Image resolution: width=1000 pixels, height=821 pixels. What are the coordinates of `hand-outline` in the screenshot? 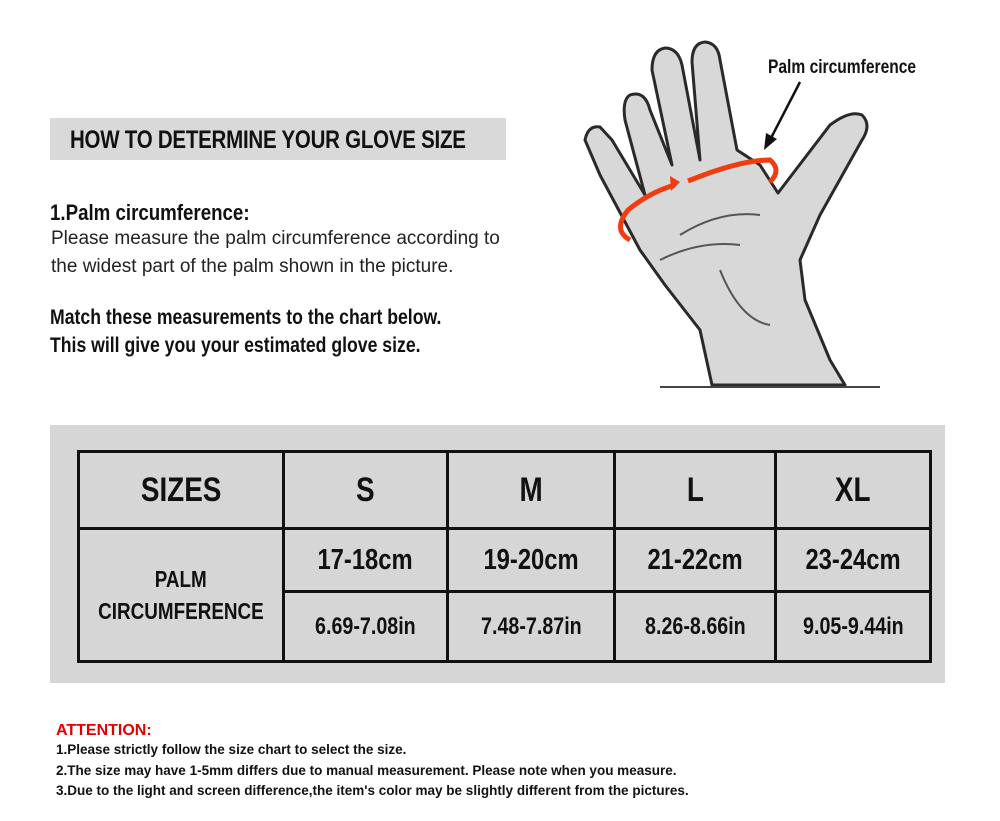 It's located at (726, 213).